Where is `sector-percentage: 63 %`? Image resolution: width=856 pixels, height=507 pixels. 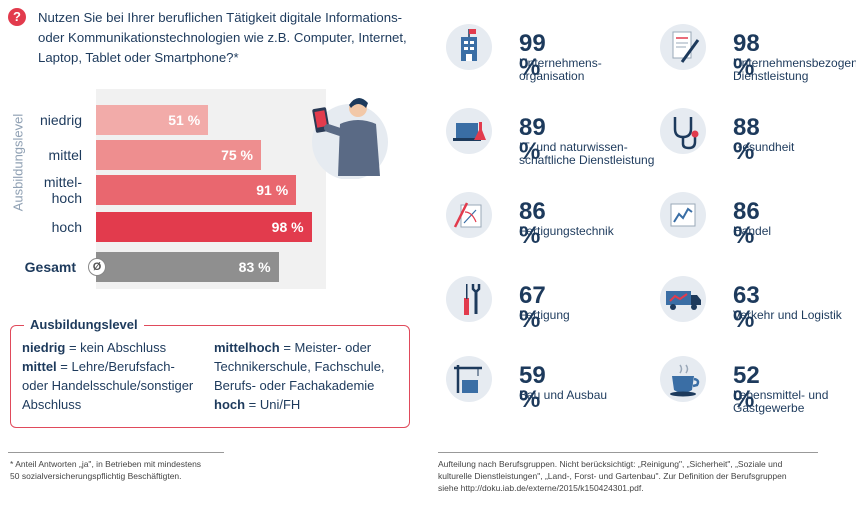 sector-percentage: 63 % is located at coordinates (746, 307).